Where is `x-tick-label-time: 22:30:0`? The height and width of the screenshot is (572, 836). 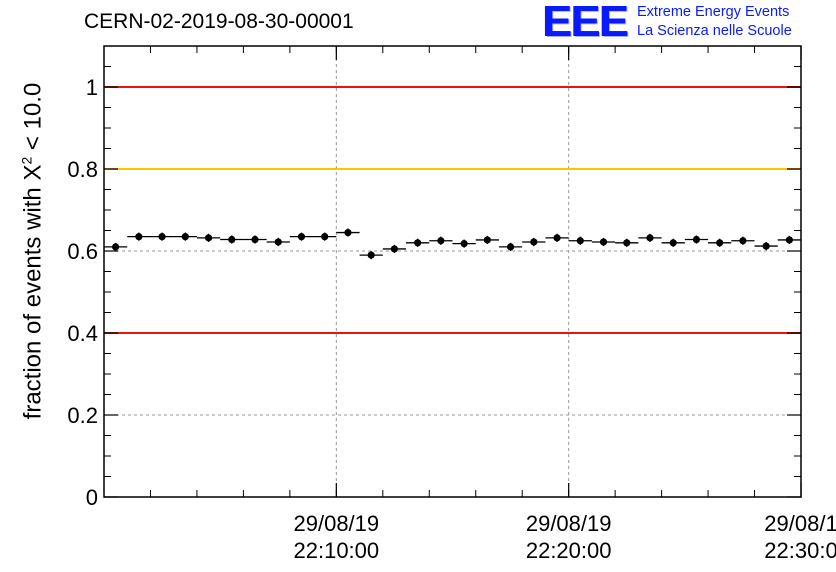
x-tick-label-time: 22:30:0 is located at coordinates (800, 550).